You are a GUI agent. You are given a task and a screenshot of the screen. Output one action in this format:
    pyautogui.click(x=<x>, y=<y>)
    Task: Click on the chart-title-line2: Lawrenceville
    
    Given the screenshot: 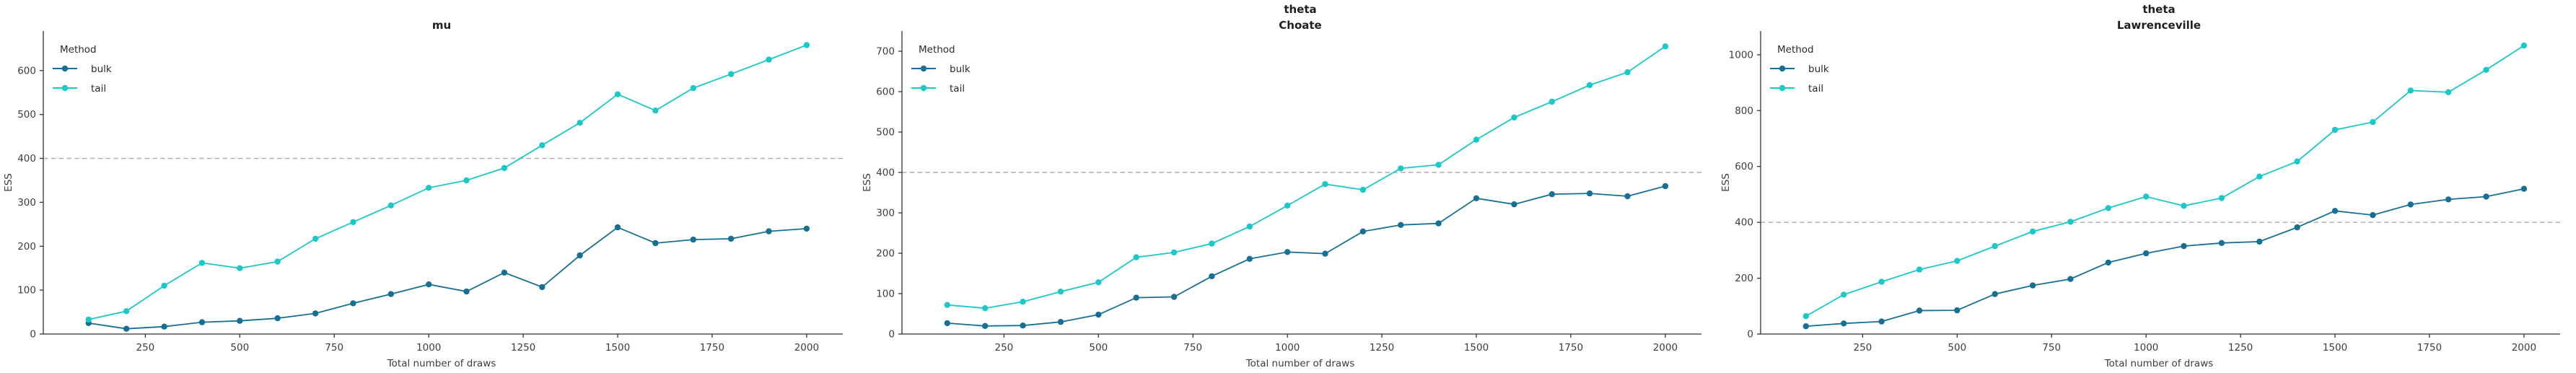 What is the action you would take?
    pyautogui.click(x=2159, y=25)
    